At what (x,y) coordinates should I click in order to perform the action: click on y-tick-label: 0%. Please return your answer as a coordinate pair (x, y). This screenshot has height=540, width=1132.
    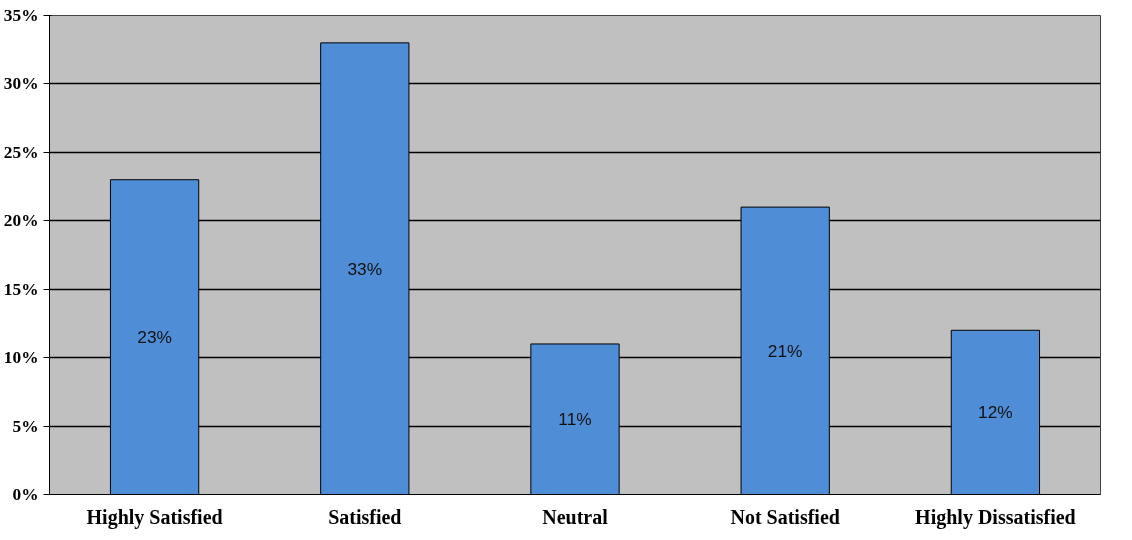
    Looking at the image, I should click on (25, 494).